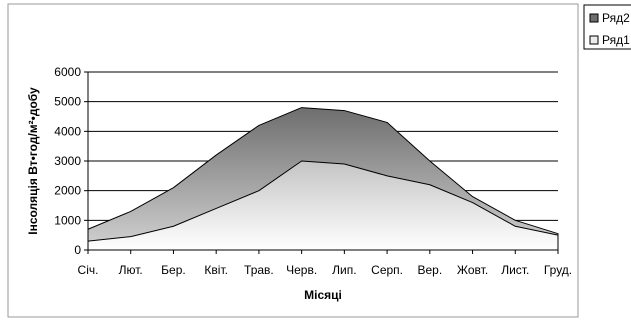 The width and height of the screenshot is (631, 322). I want to click on x-tick-label: Квіт., so click(216, 270).